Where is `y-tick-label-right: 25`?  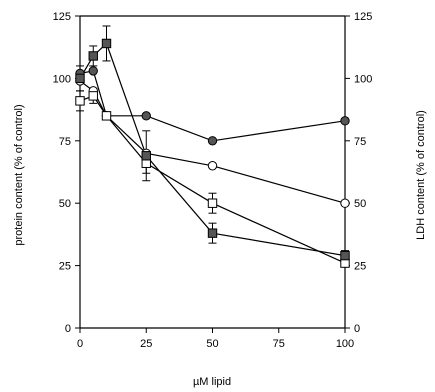
y-tick-label-right: 25 is located at coordinates (360, 267).